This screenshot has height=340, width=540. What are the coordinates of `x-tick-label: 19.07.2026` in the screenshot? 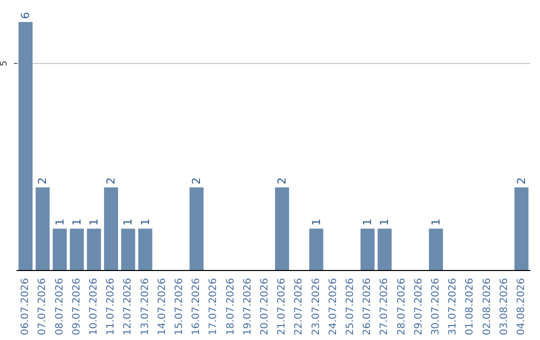 It's located at (248, 307).